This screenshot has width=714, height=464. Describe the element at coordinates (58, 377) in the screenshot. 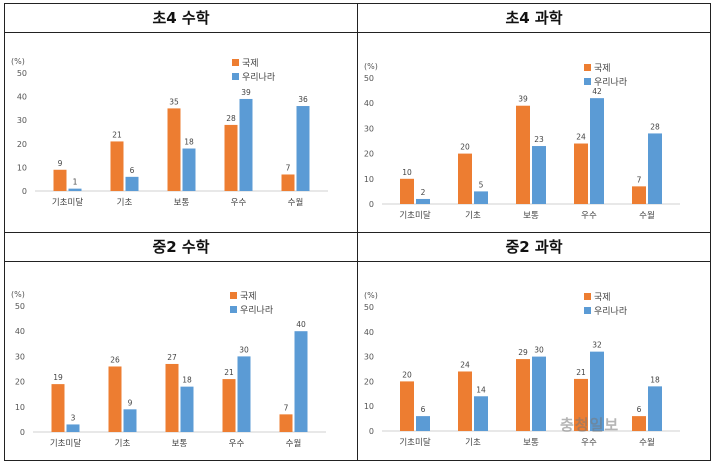

I see `data-label: 19` at that location.